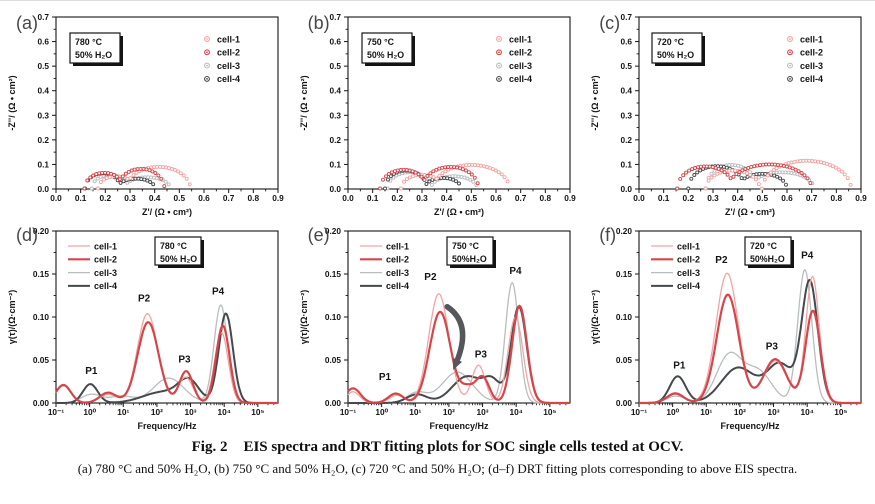 The height and width of the screenshot is (504, 875). I want to click on svg-text: 750 °C, so click(466, 246).